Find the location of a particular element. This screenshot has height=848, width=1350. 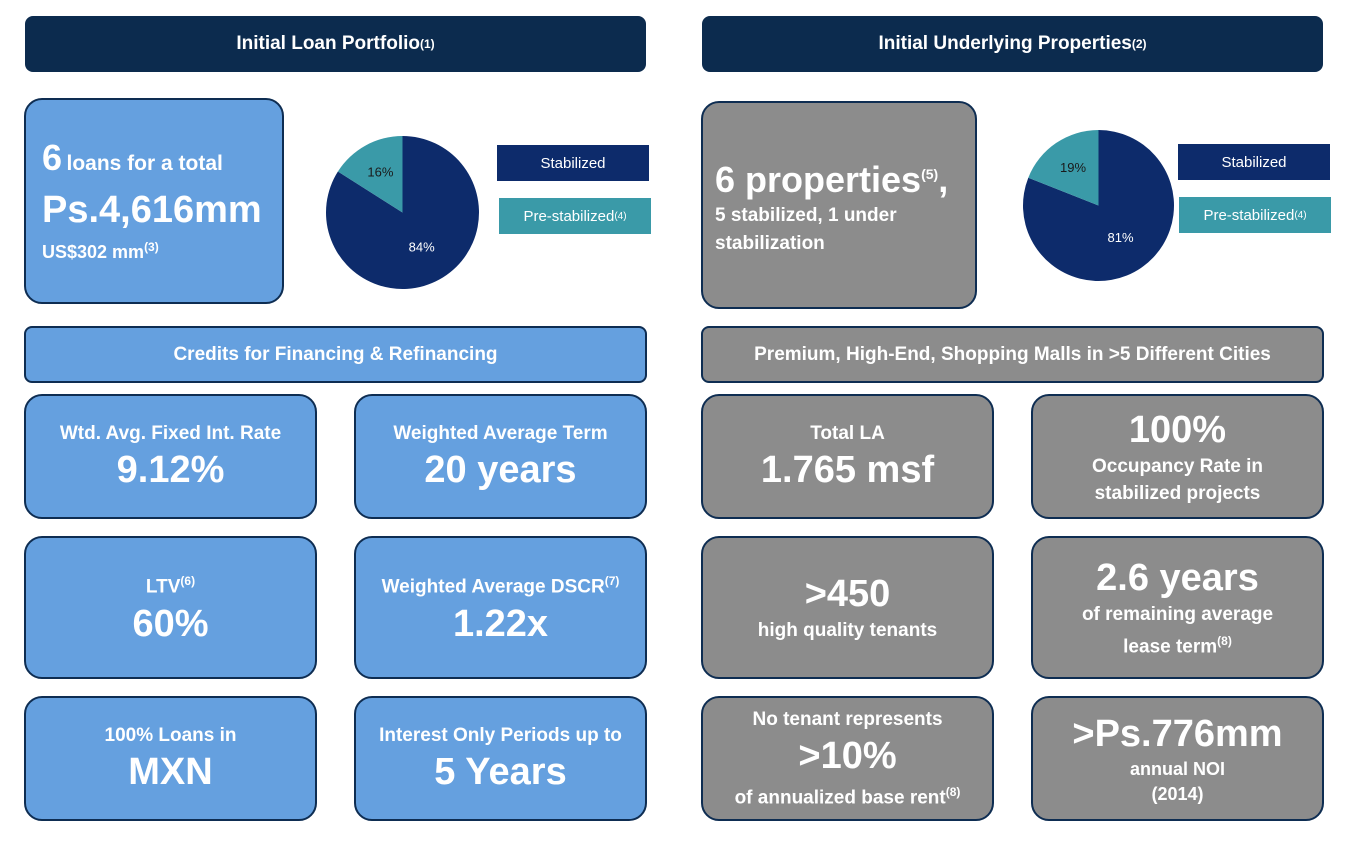

total-la-value: 1.765 msf is located at coordinates (847, 470).